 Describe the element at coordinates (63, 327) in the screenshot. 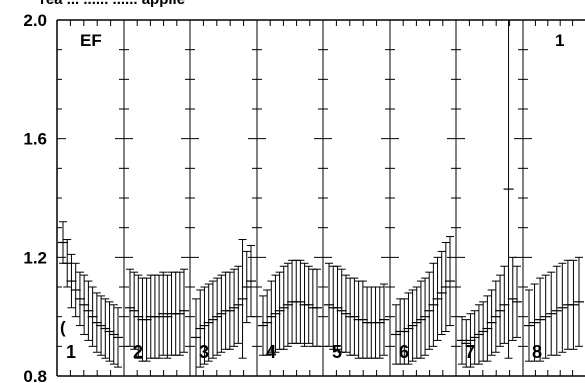

I see `paren-mark: (` at that location.